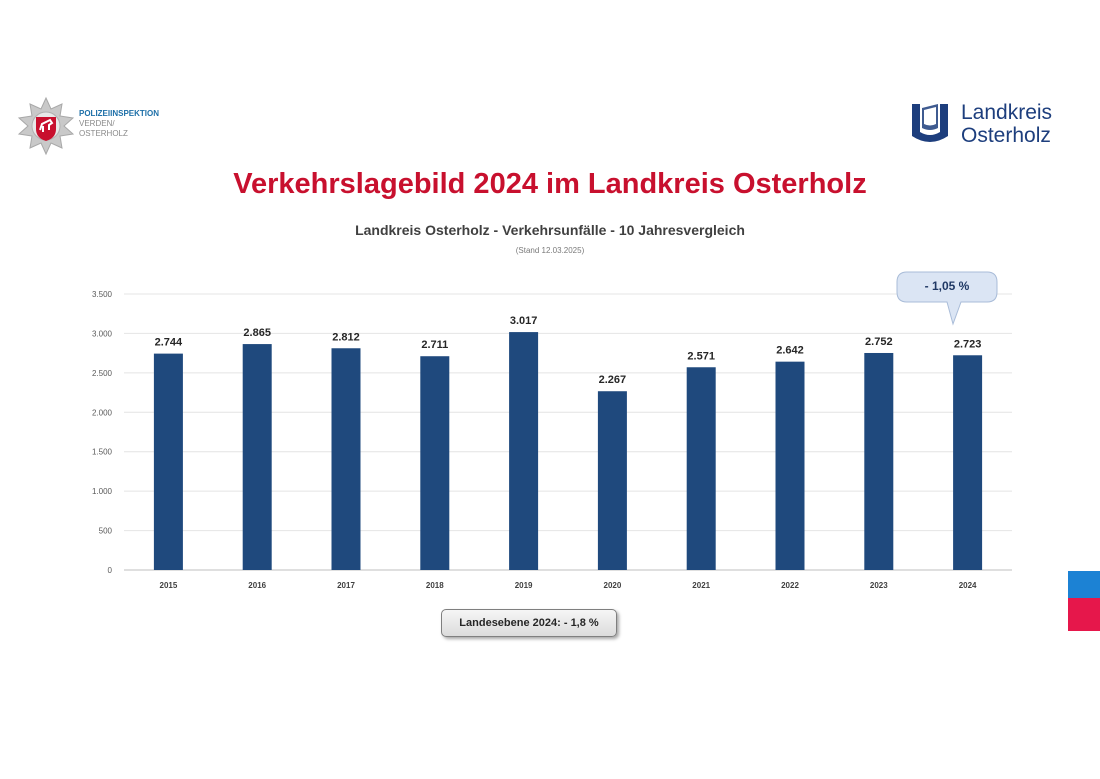  I want to click on callout-bubble-icon, so click(947, 298).